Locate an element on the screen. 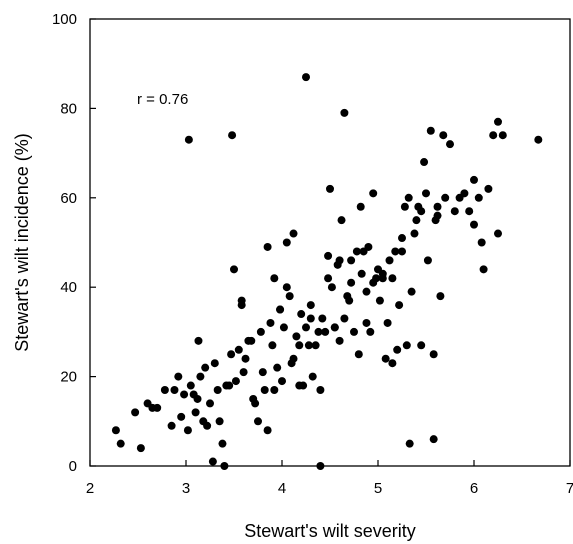 This screenshot has height=544, width=573. y-tick-label: 0 is located at coordinates (73, 466).